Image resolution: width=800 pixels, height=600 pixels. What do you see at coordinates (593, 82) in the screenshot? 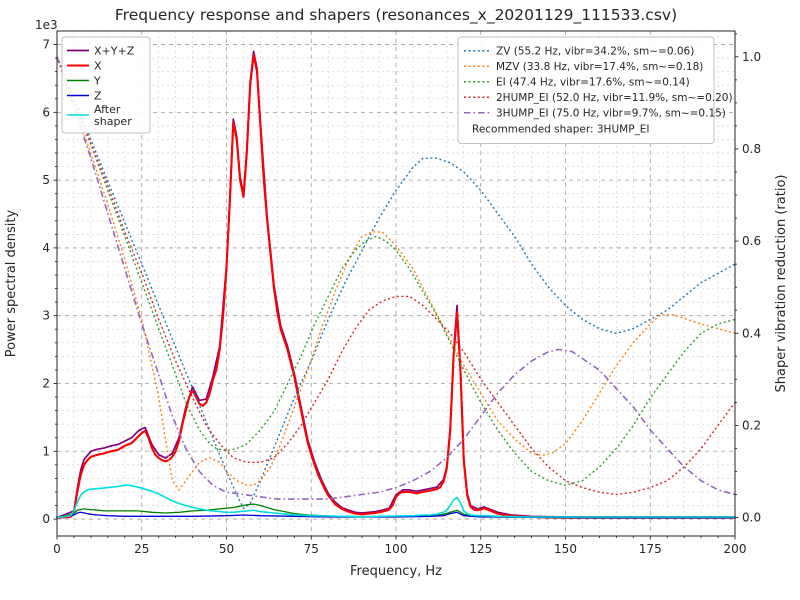
I see `legend-label-ei: EI (47.4 Hz, vibr=17.6%, sm~=0.14)` at bounding box center [593, 82].